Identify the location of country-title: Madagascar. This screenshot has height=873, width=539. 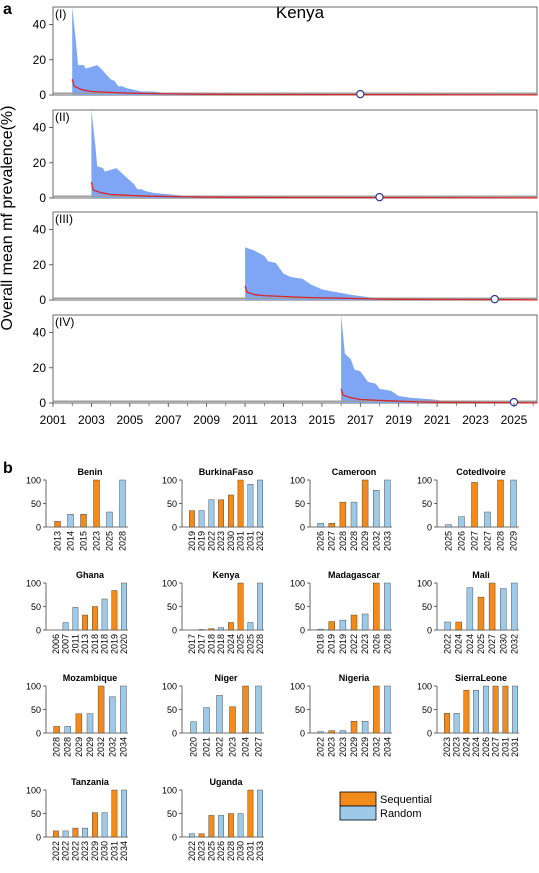
(354, 575).